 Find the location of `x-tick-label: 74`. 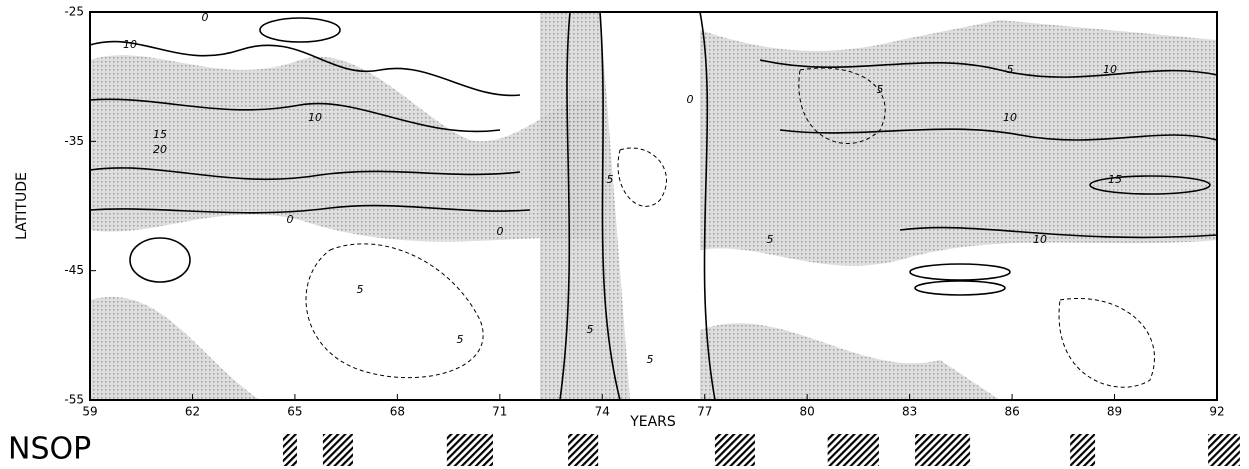

x-tick-label: 74 is located at coordinates (602, 412).